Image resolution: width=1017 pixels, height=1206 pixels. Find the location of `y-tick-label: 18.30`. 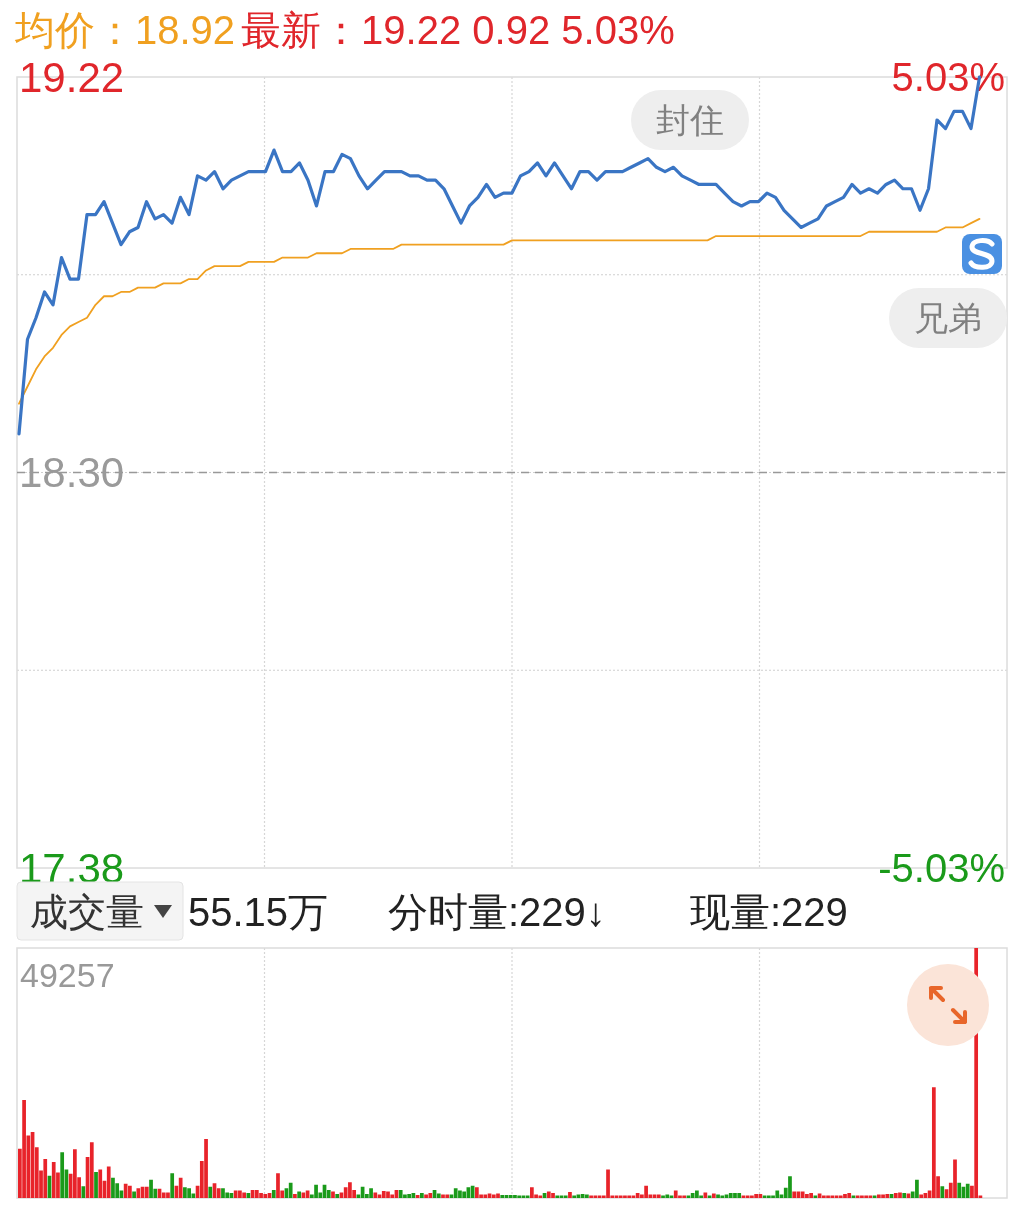

y-tick-label: 18.30 is located at coordinates (72, 472).